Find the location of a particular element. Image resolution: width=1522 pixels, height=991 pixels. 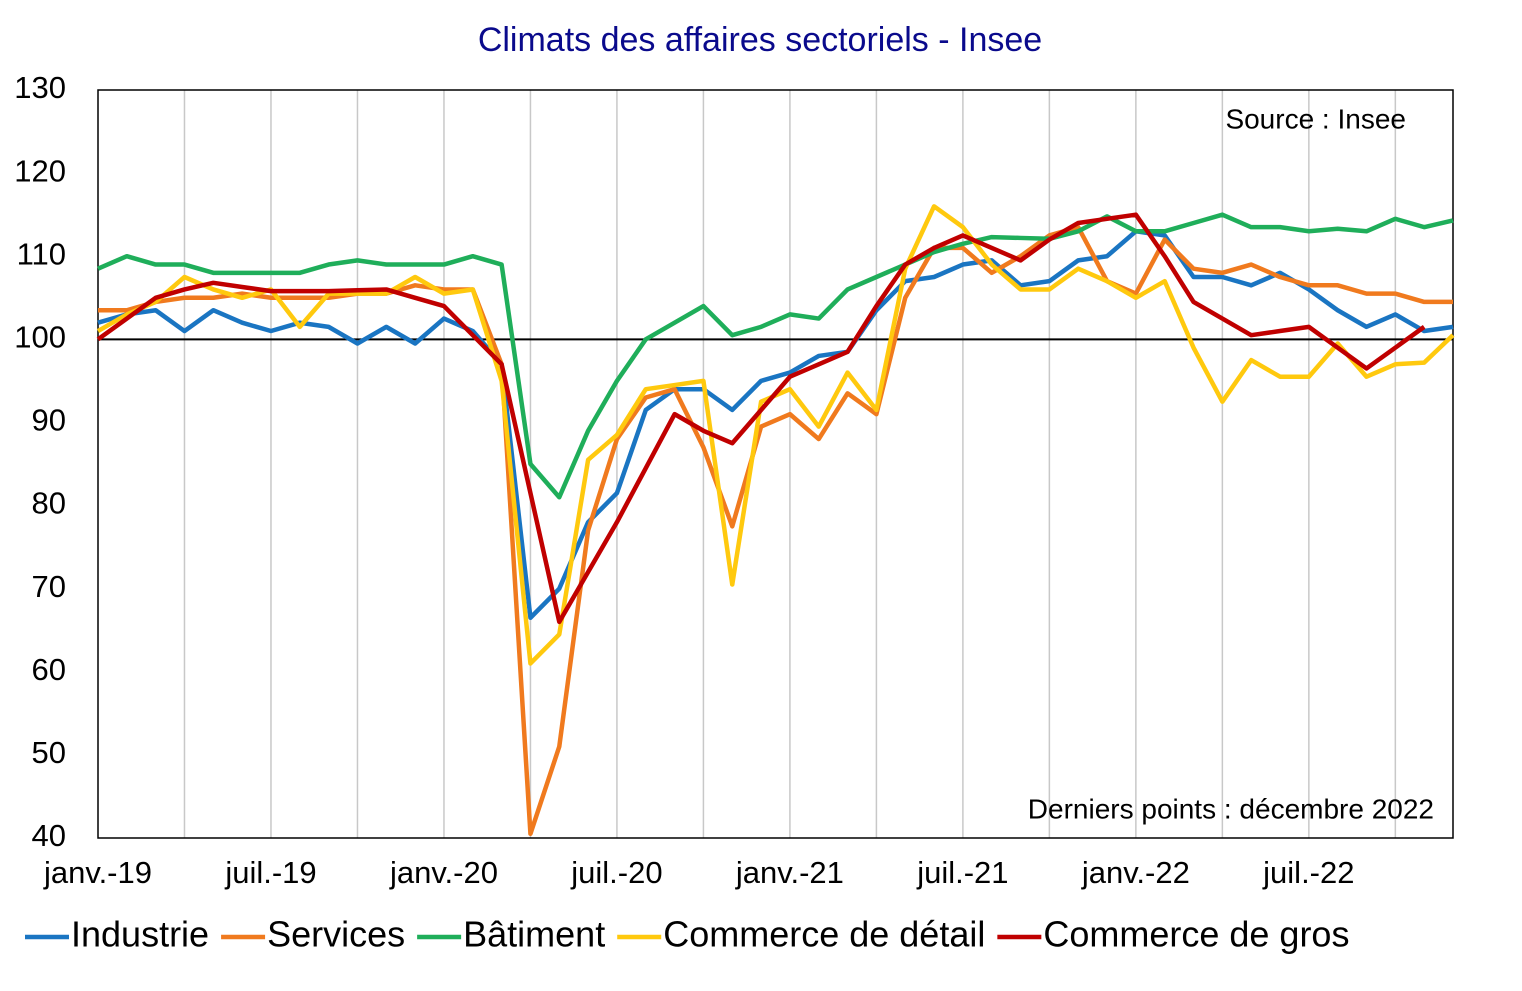

annotation: Source : Insee is located at coordinates (1315, 118).